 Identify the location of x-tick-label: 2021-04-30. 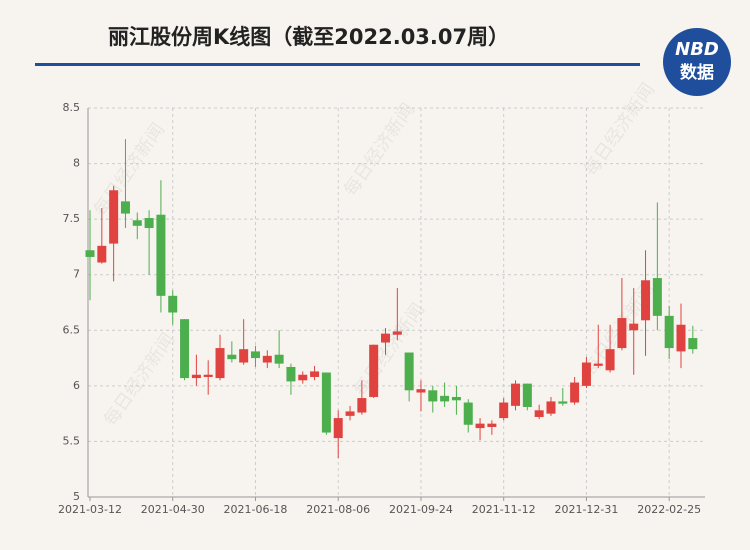
(173, 509).